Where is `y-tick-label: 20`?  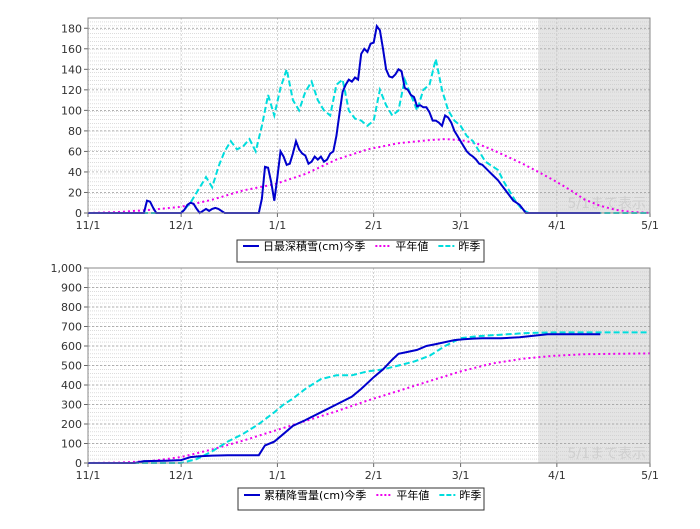 y-tick-label: 20 is located at coordinates (75, 192).